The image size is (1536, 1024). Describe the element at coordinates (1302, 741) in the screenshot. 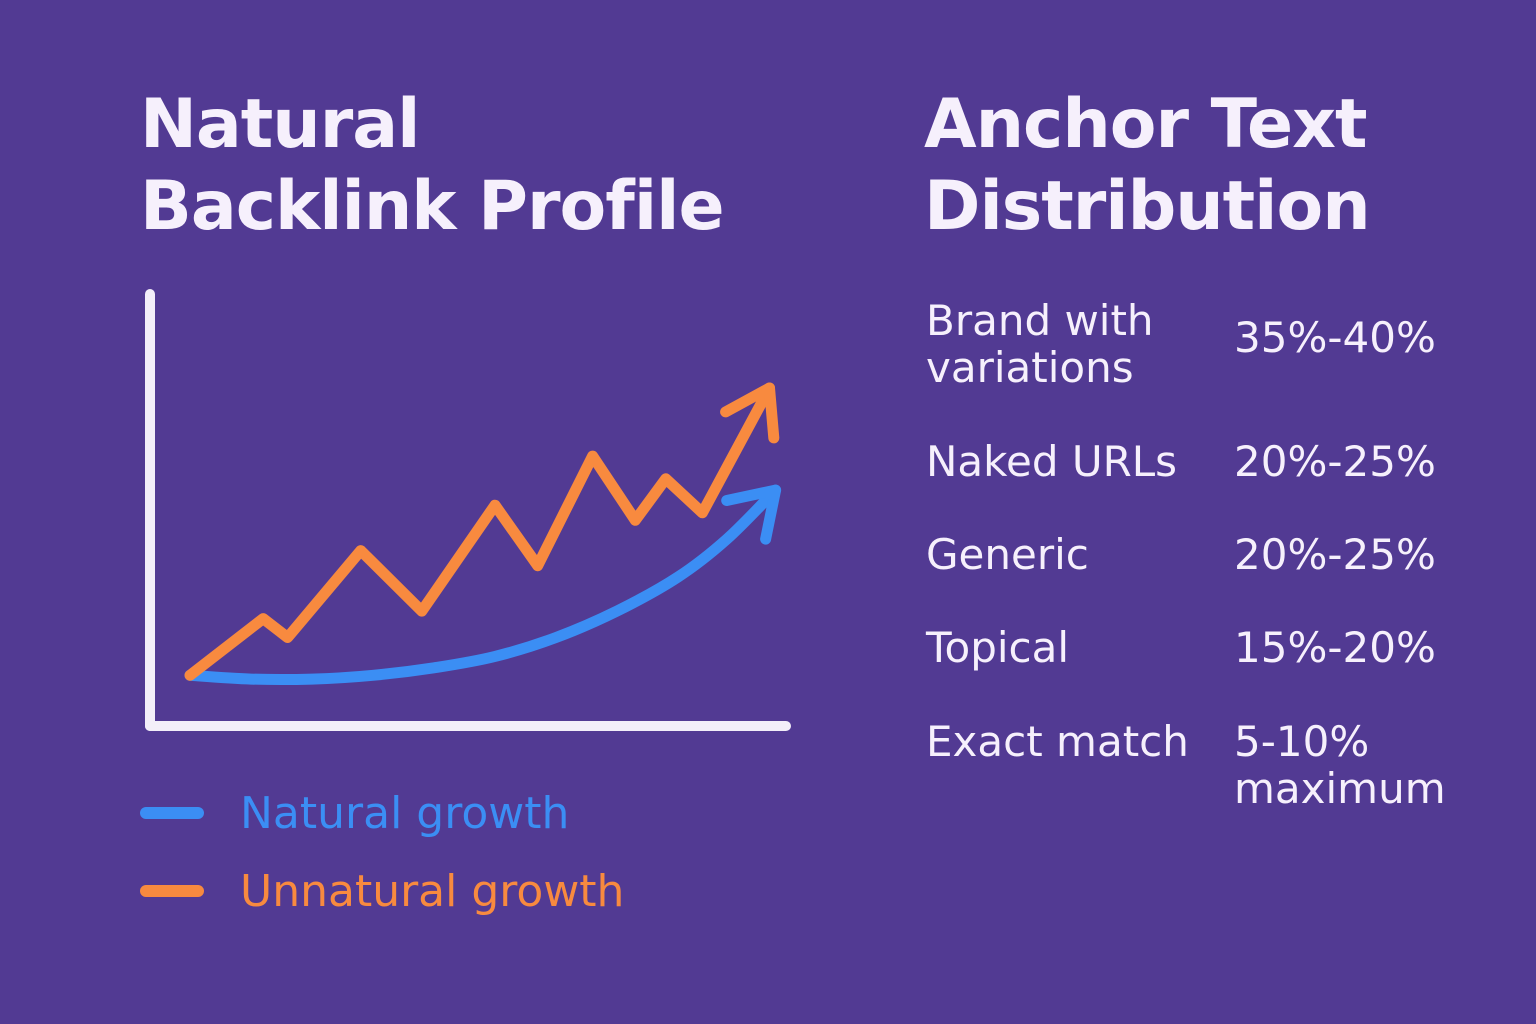

I see `distribution-value-line1: 5-10%` at that location.